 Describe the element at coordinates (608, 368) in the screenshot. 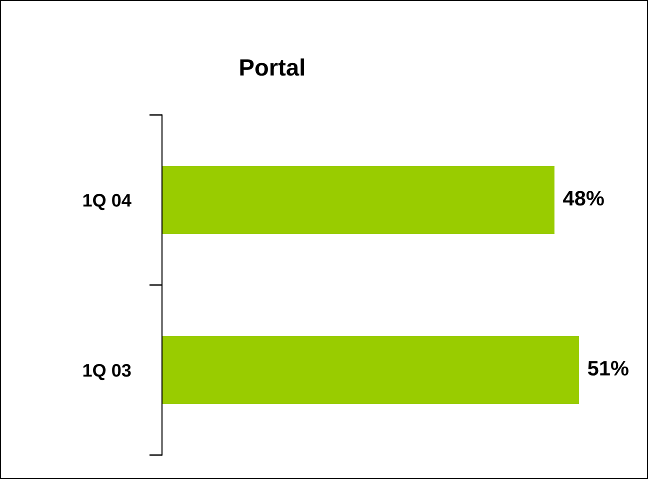

I see `data-label: 51%` at that location.